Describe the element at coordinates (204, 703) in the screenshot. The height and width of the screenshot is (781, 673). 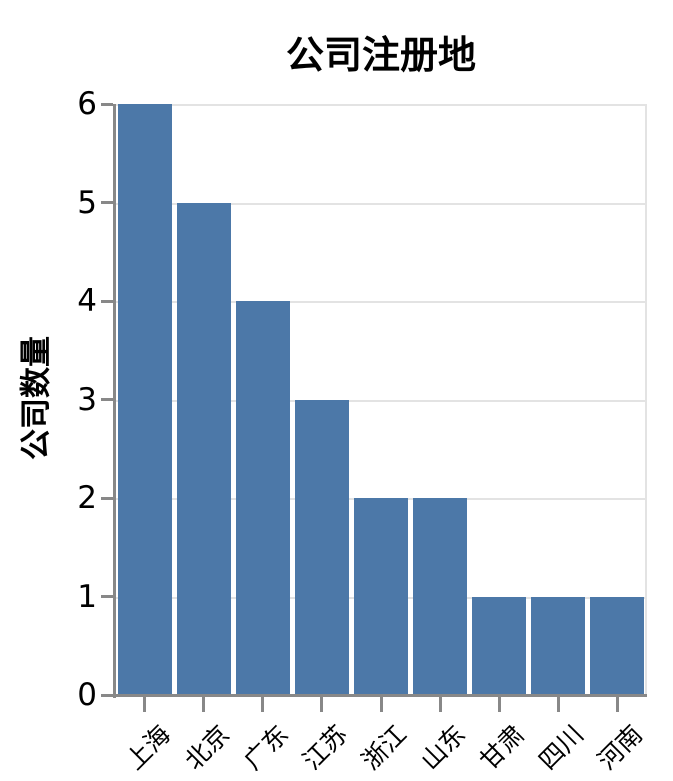
I see `x-tick-北京` at that location.